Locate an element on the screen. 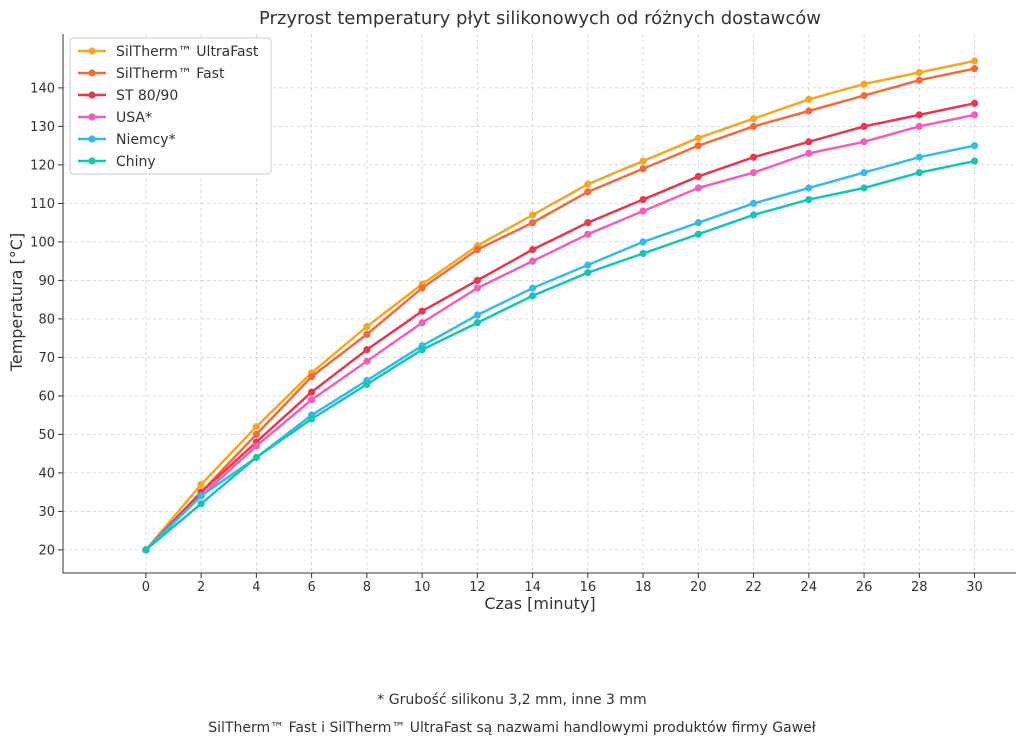 This screenshot has width=1024, height=746. y-tick-label: 40 is located at coordinates (46, 473).